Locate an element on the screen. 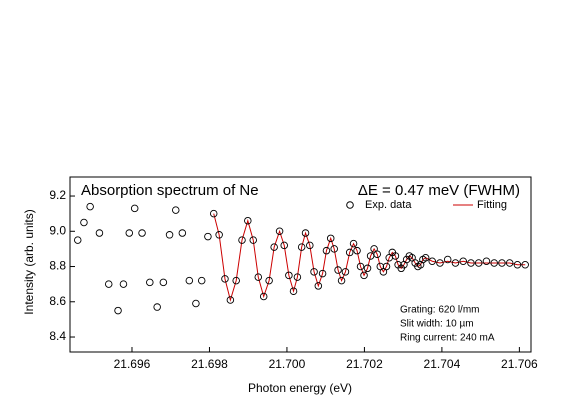  legend-marker is located at coordinates (350, 205).